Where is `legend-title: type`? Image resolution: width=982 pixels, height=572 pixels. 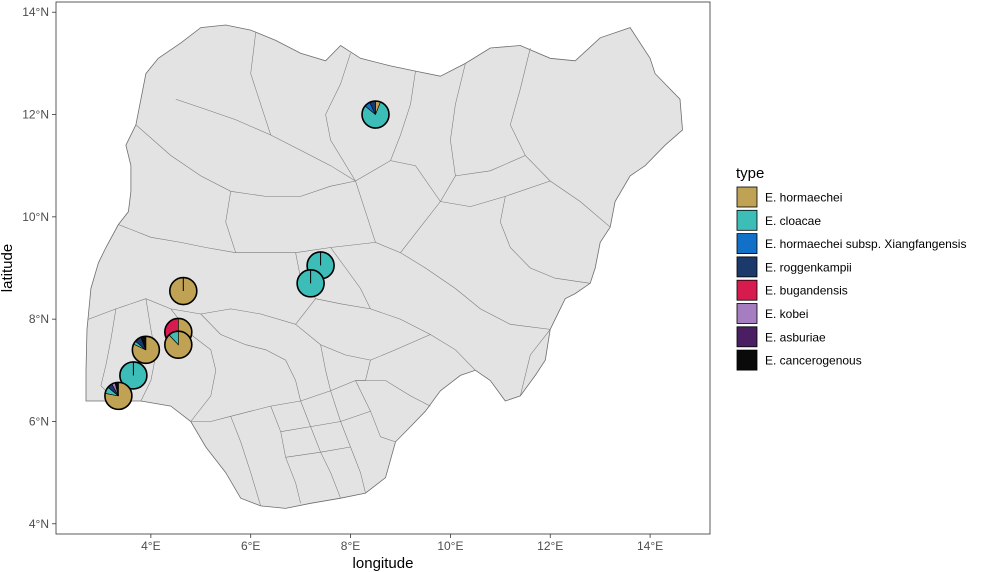 legend-title: type is located at coordinates (750, 173).